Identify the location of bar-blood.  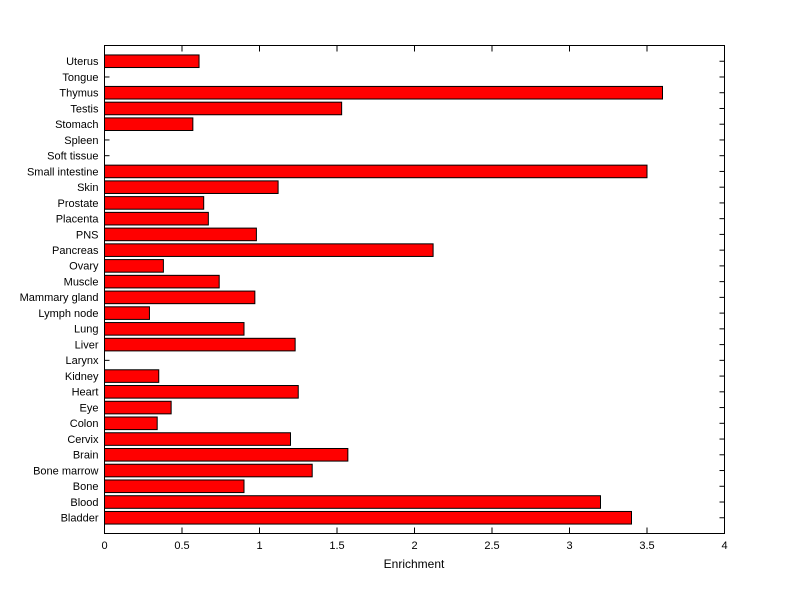
(352, 502).